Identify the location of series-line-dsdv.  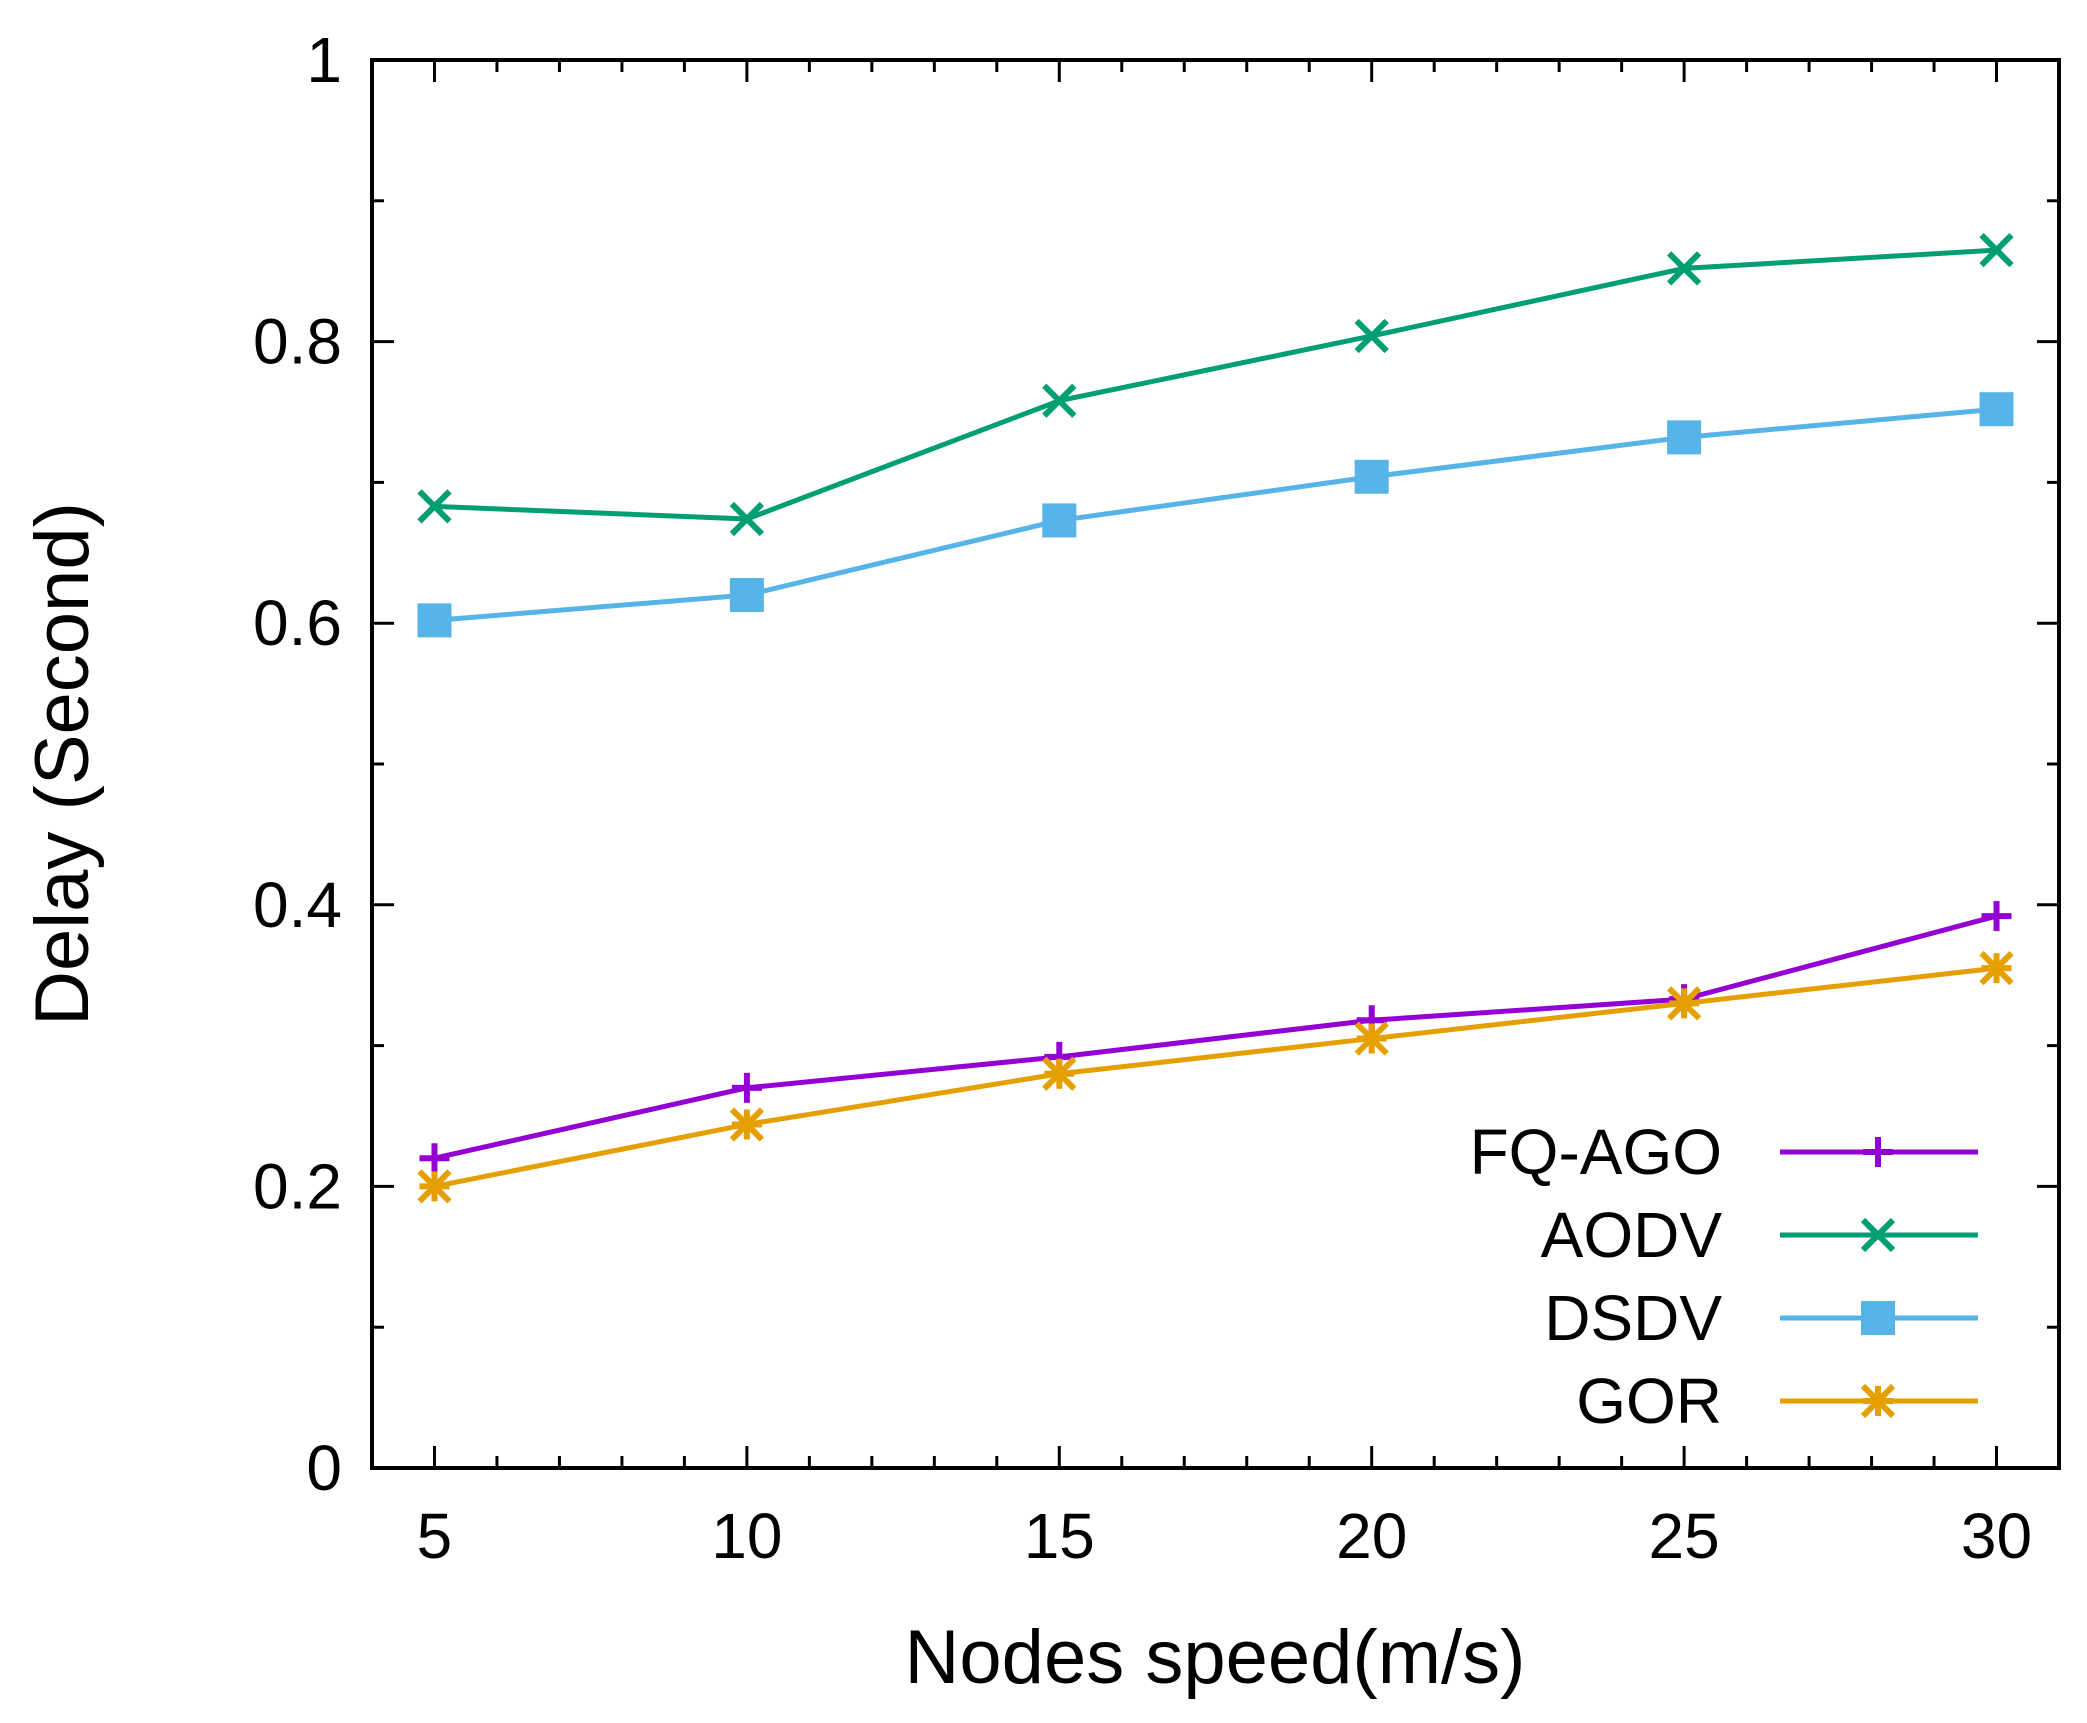
(1215, 514).